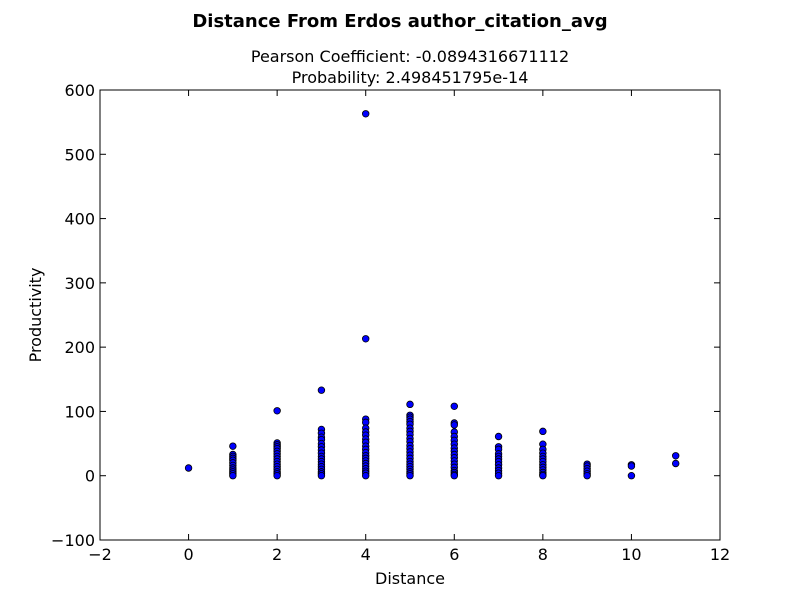  Describe the element at coordinates (366, 554) in the screenshot. I see `x-tick-label: 4` at that location.